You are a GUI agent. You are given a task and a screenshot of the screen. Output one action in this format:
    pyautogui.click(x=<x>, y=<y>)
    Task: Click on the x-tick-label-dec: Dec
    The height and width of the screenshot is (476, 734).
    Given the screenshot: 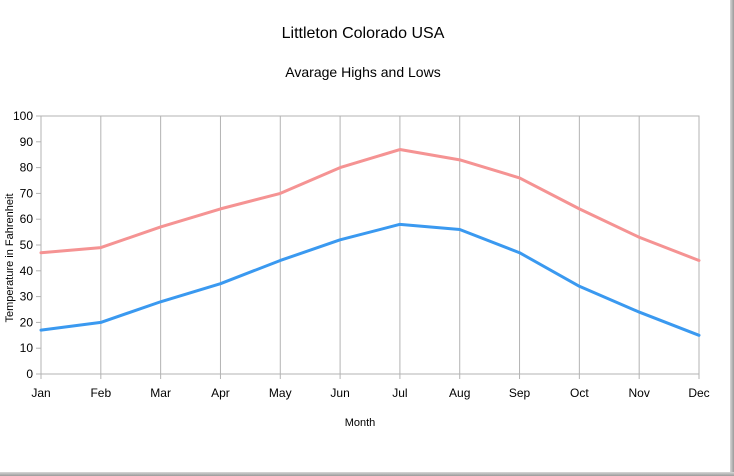 What is the action you would take?
    pyautogui.click(x=698, y=393)
    